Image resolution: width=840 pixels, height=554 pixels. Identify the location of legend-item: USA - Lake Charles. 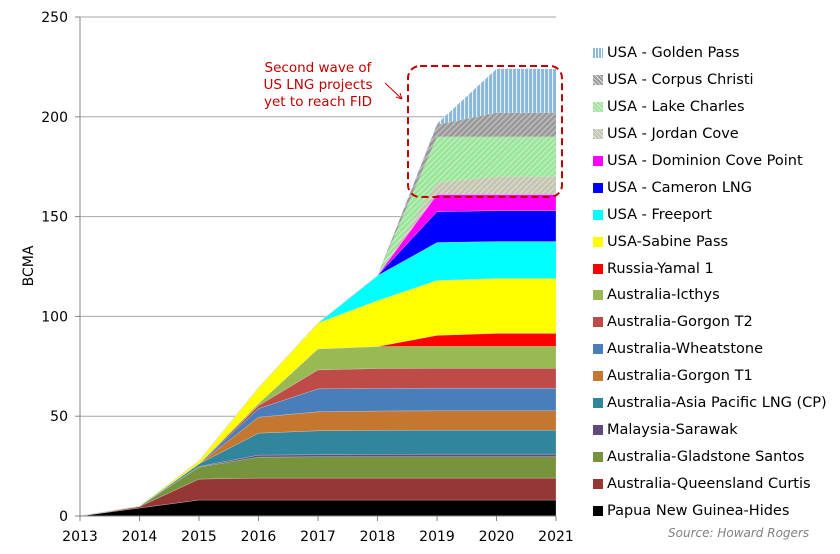
(710, 107).